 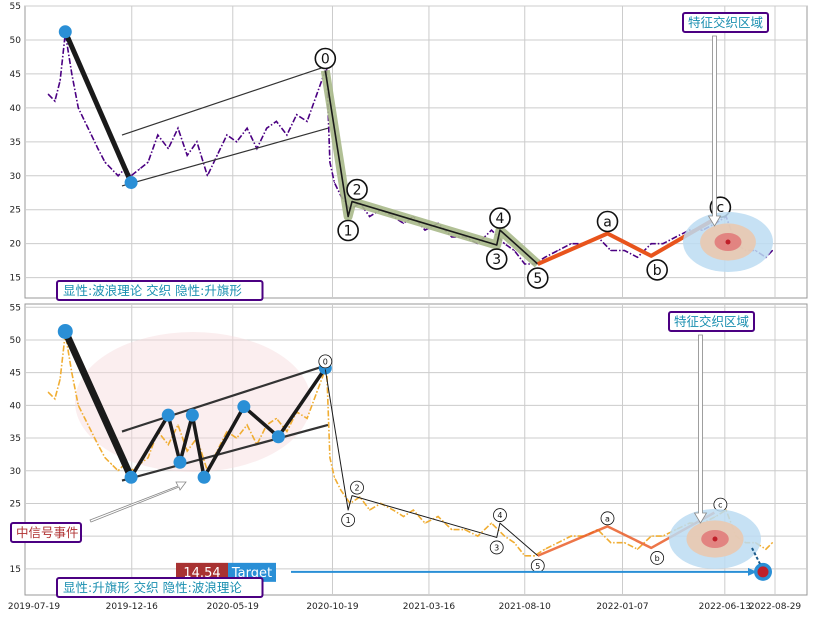 What do you see at coordinates (429, 607) in the screenshot?
I see `x-tick-label: 2021-03-16` at bounding box center [429, 607].